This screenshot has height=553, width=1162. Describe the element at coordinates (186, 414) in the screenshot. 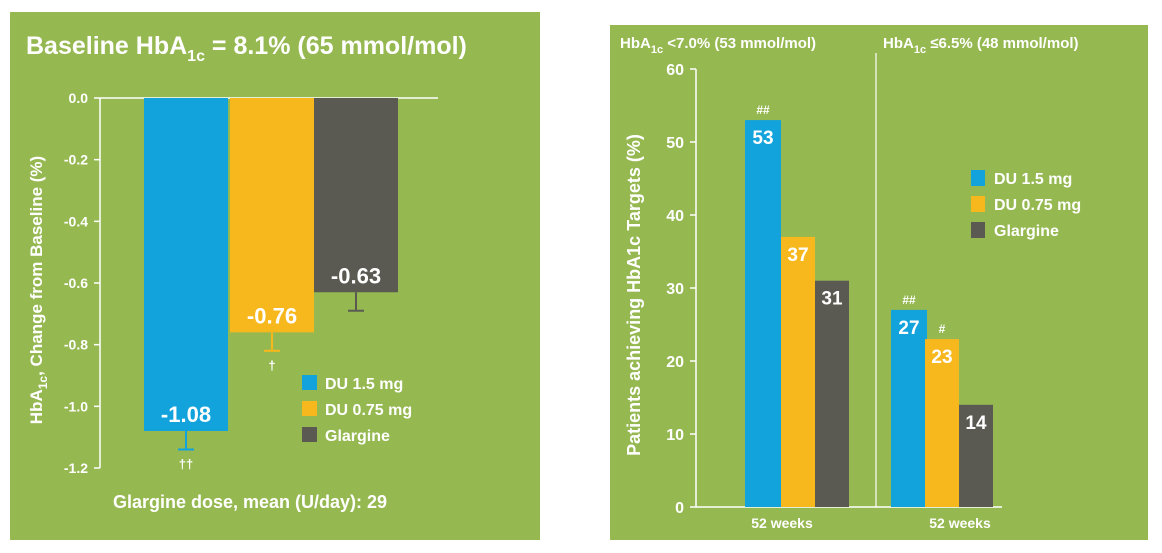

I see `data-label: -1.08` at that location.